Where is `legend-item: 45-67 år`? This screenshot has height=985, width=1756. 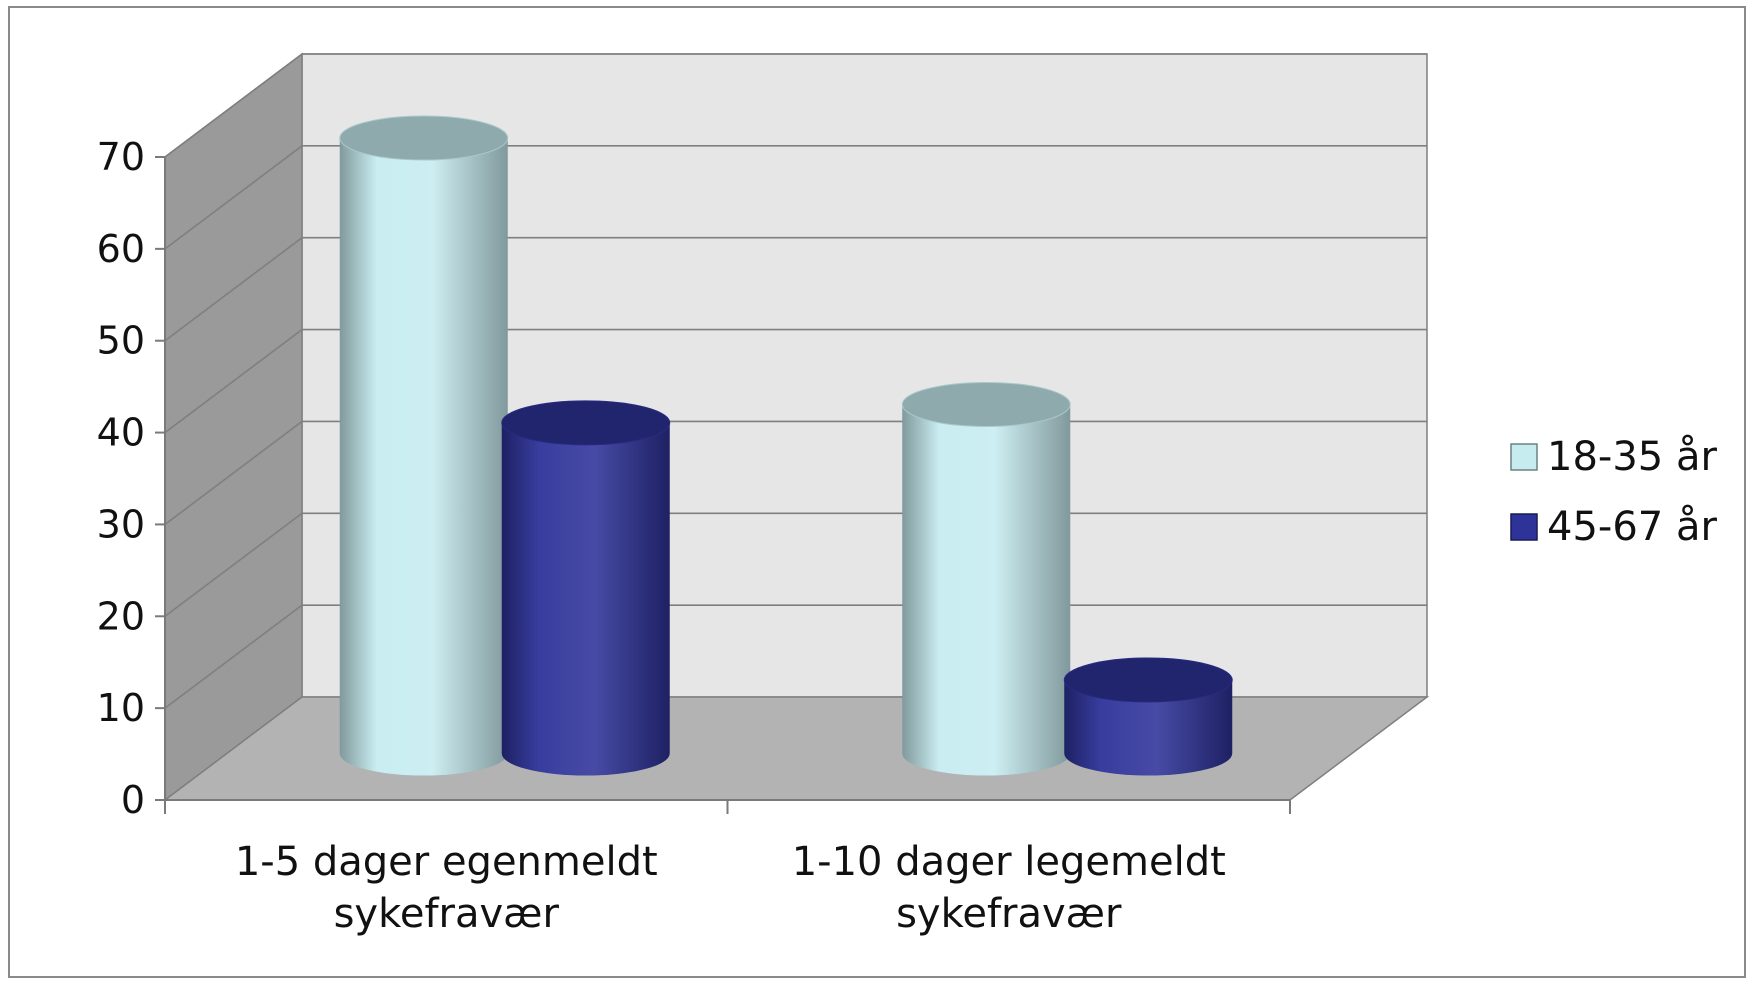 legend-item: 45-67 år is located at coordinates (1613, 527).